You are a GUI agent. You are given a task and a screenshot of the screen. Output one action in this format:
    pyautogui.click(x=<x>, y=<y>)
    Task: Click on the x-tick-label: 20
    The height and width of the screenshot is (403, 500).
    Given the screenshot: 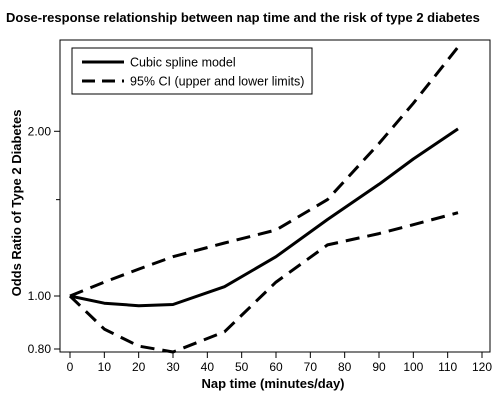 What is the action you would take?
    pyautogui.click(x=139, y=367)
    